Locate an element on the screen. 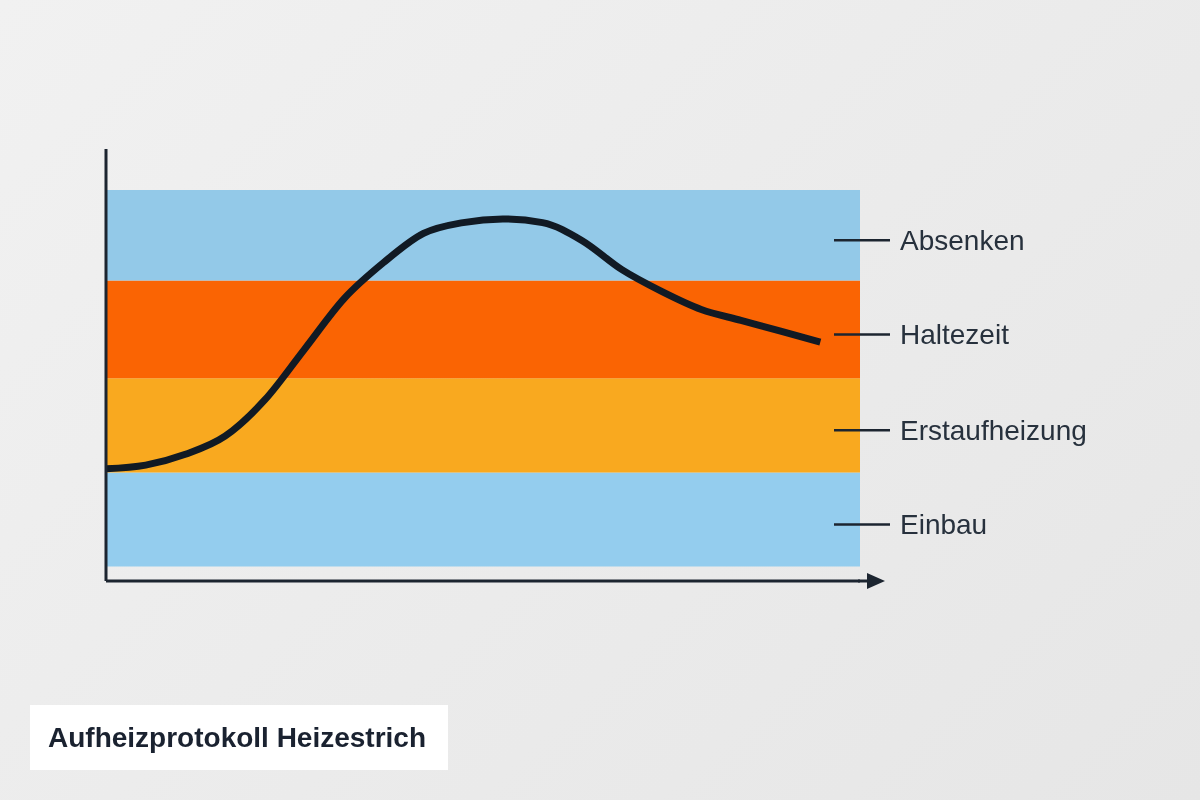 Image resolution: width=1200 pixels, height=800 pixels. band-label: Absenken is located at coordinates (962, 240).